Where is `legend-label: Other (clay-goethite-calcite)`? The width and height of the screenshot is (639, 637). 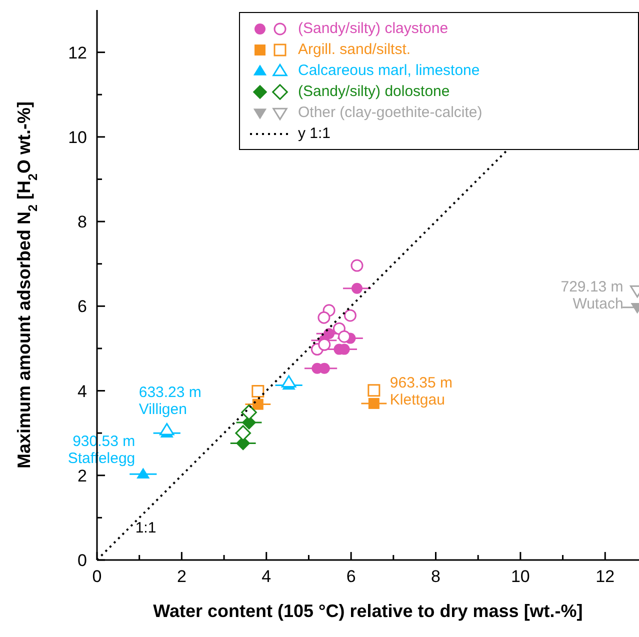
legend-label: Other (clay-goethite-calcite) is located at coordinates (390, 112).